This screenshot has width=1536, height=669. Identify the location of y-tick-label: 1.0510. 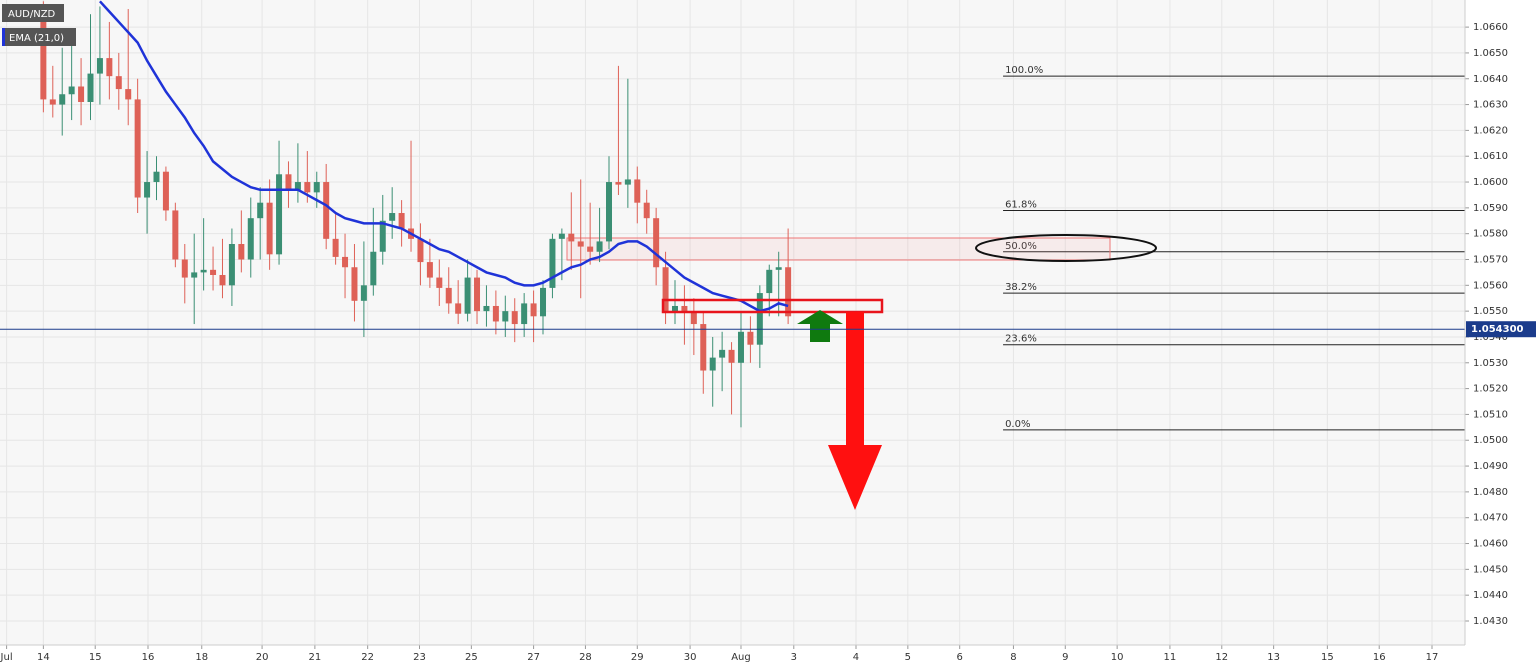
(1490, 414).